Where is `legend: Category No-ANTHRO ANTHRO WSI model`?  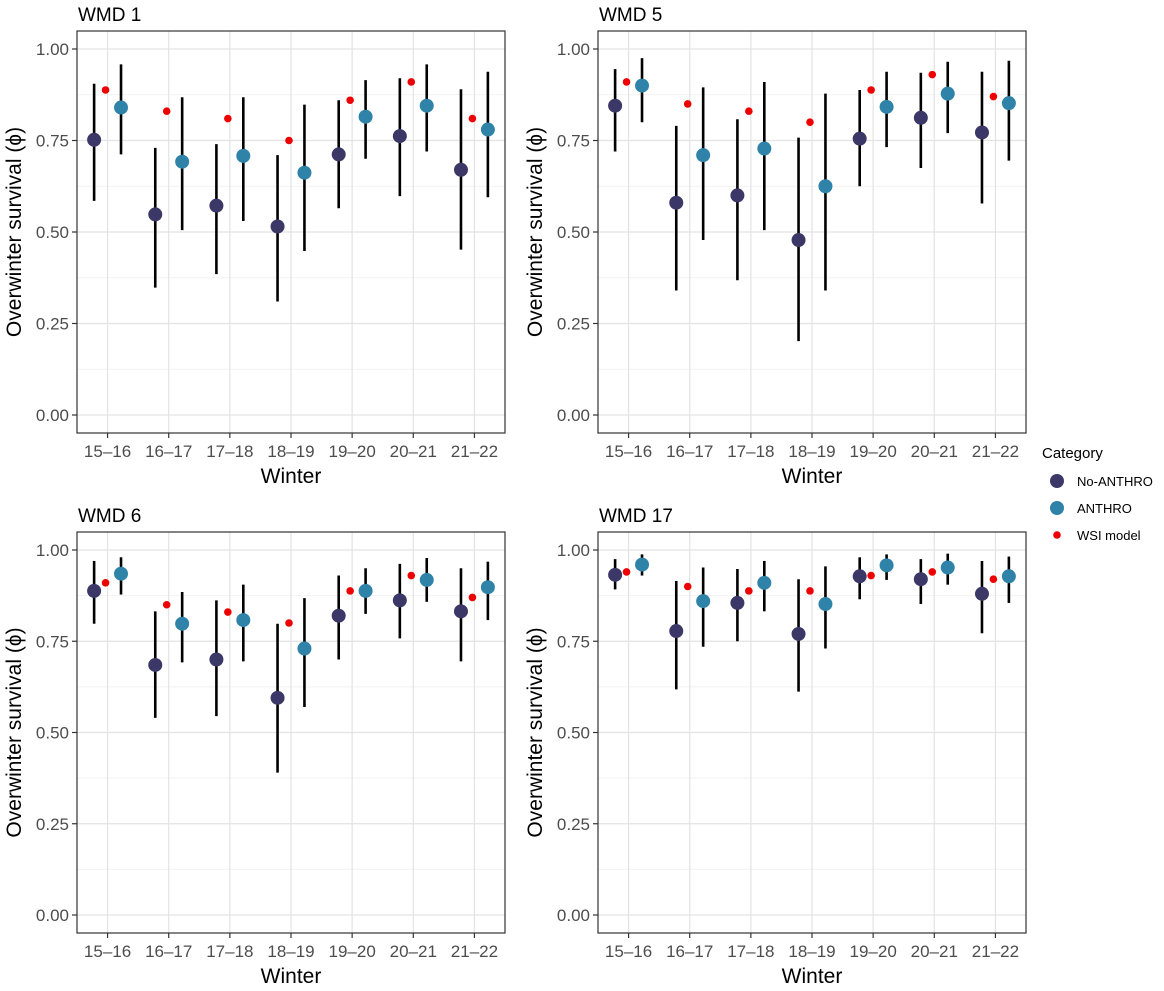
legend: Category No-ANTHRO ANTHRO WSI model is located at coordinates (1097, 494).